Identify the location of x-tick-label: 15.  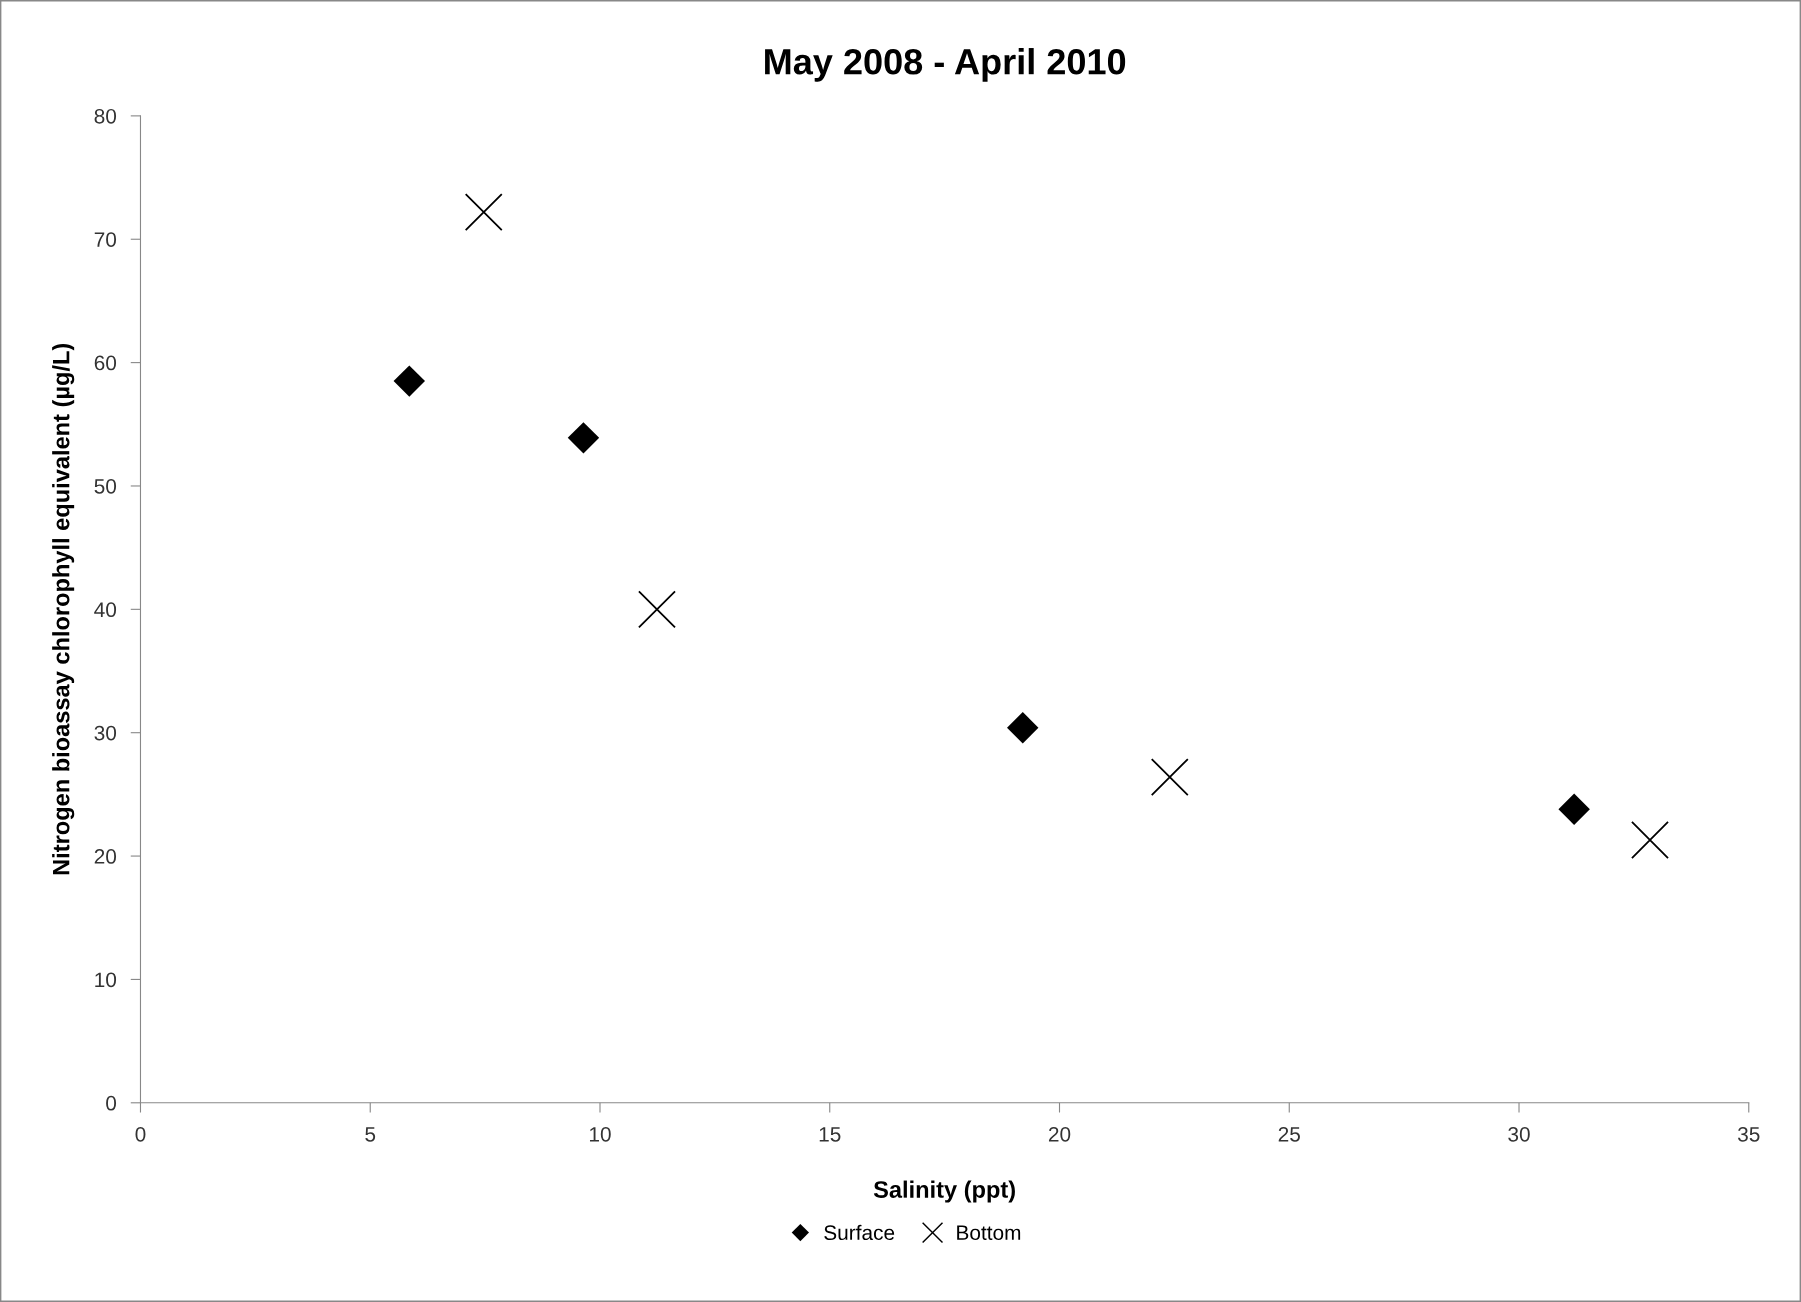
(830, 1134).